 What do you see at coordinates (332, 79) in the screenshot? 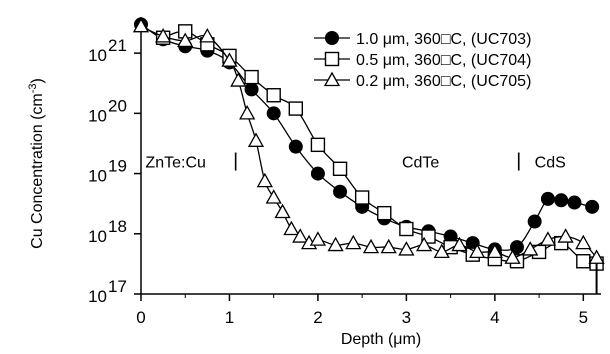
I see `legend-marker-triangle` at bounding box center [332, 79].